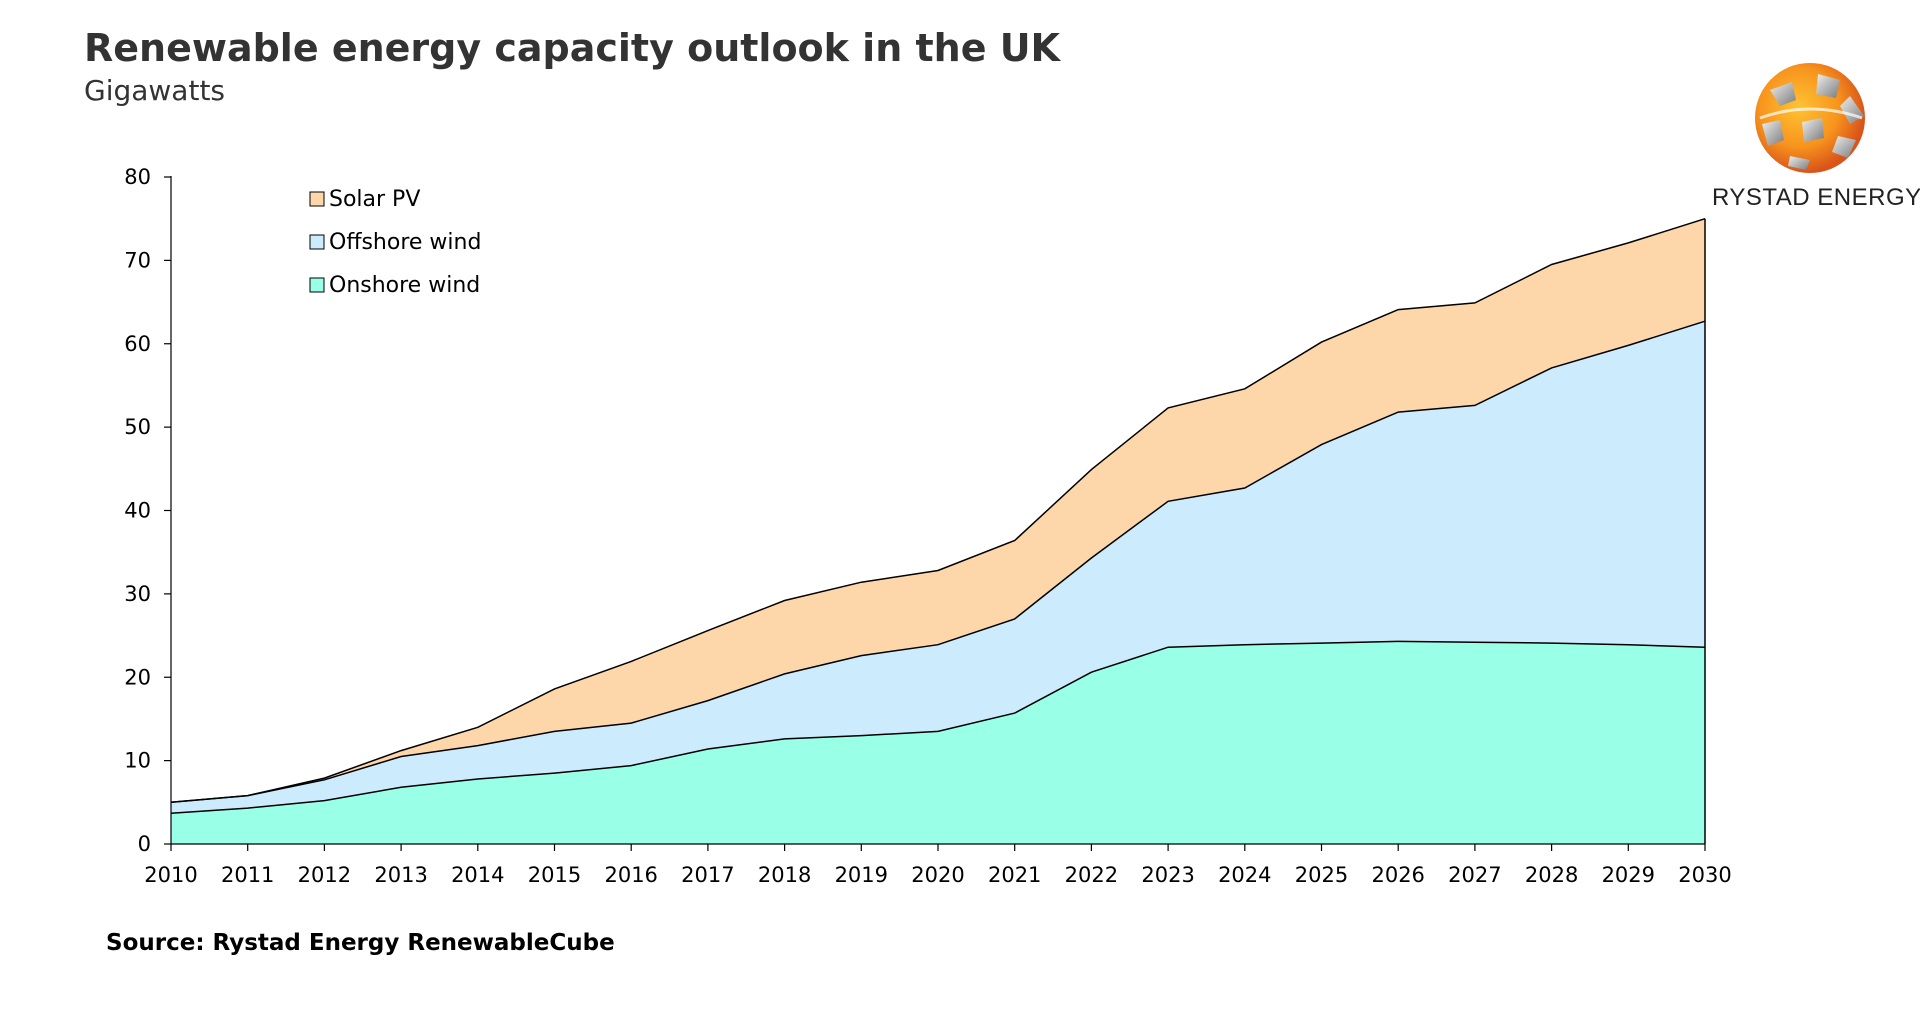 The width and height of the screenshot is (1920, 1013). Describe the element at coordinates (1704, 875) in the screenshot. I see `x-tick-label: 2030` at that location.